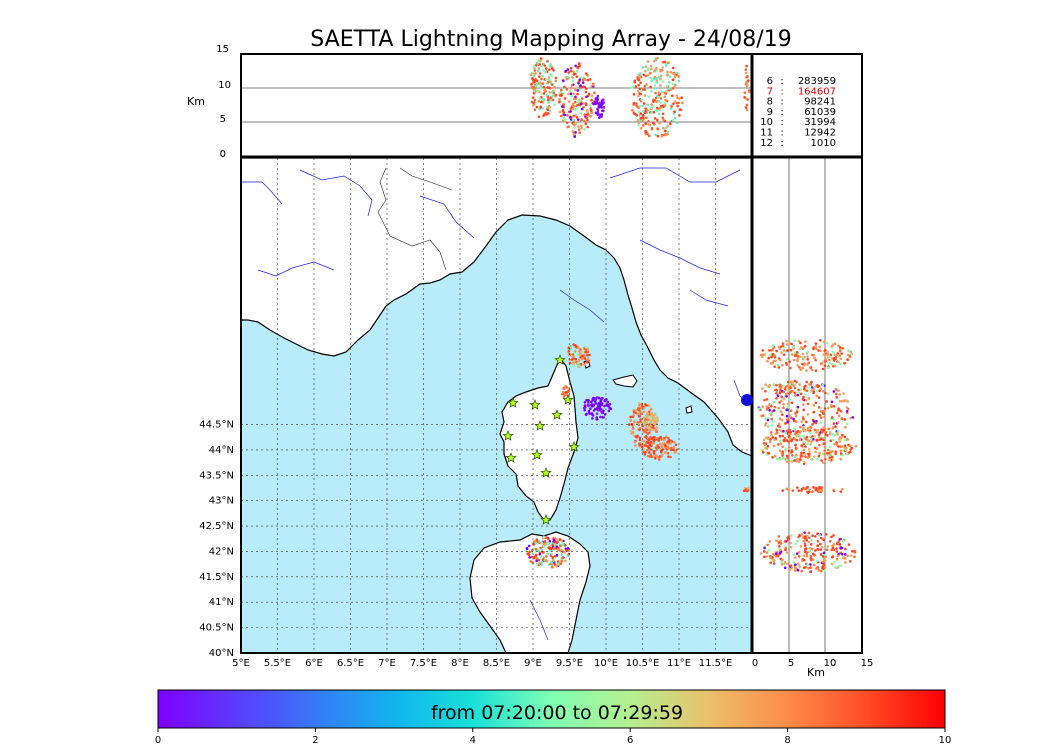 The height and width of the screenshot is (750, 1050). What do you see at coordinates (513, 402) in the screenshot?
I see `station-star-icon` at bounding box center [513, 402].